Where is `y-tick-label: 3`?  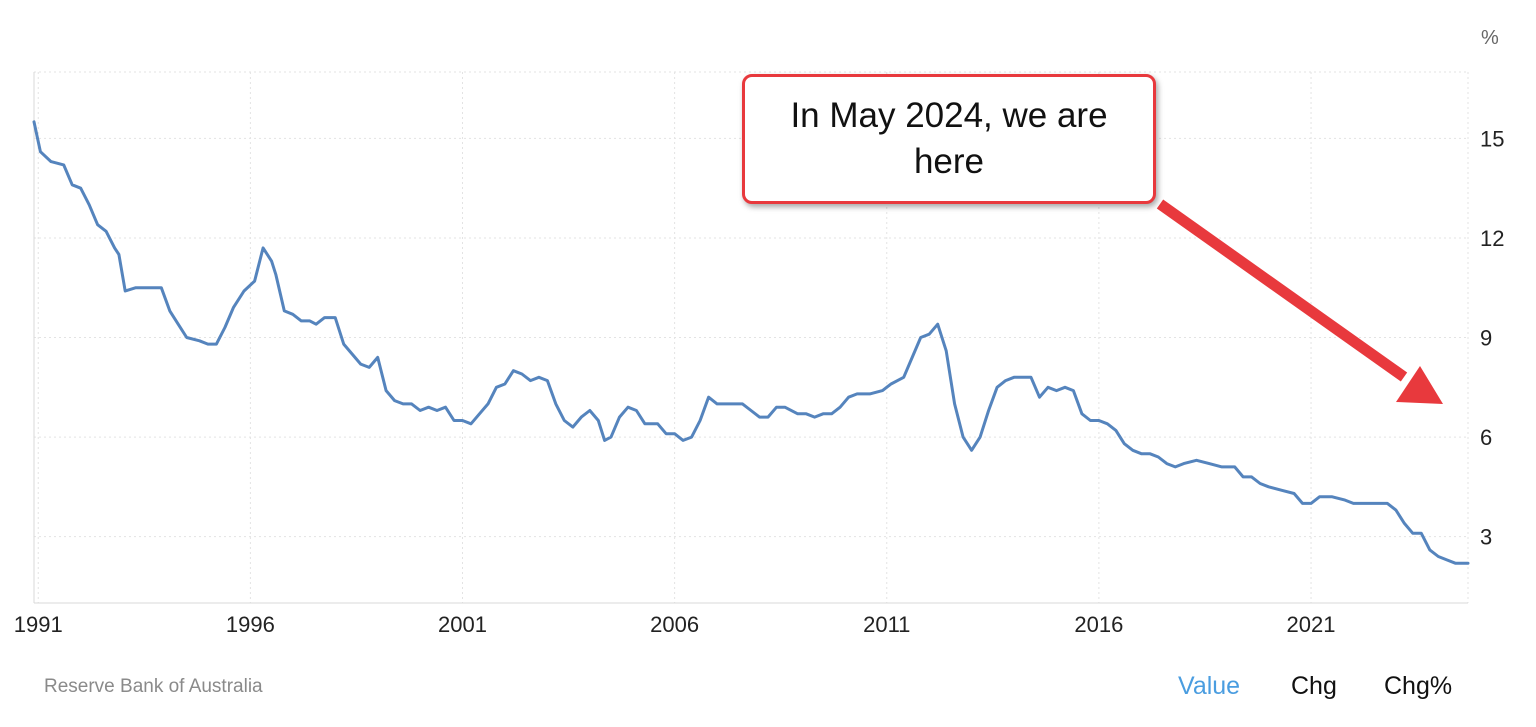
y-tick-label: 3 is located at coordinates (1486, 537).